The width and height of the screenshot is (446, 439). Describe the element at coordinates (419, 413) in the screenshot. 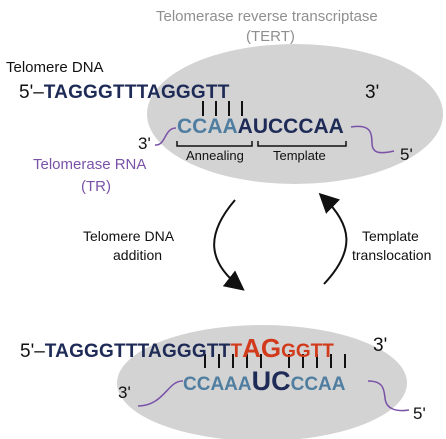

I see `bottom-rna-5prime-end: 5'` at that location.